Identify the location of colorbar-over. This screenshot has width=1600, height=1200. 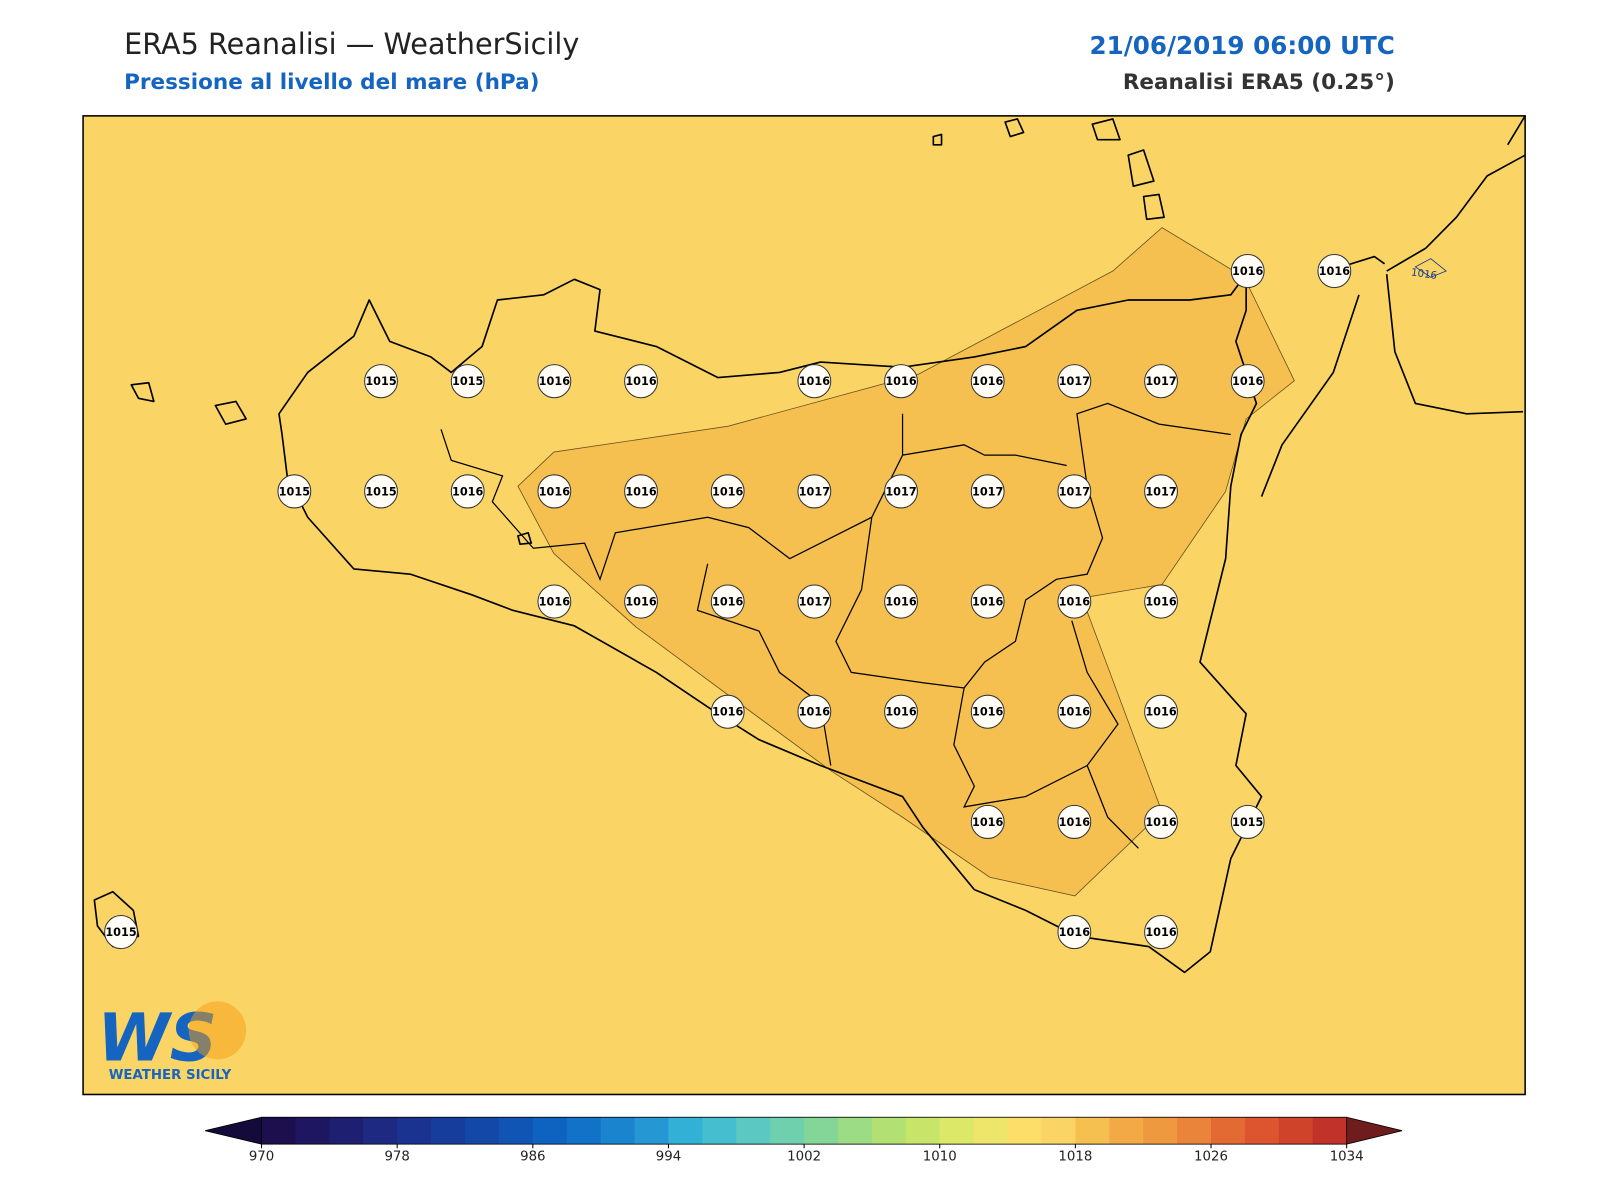
(1374, 1130).